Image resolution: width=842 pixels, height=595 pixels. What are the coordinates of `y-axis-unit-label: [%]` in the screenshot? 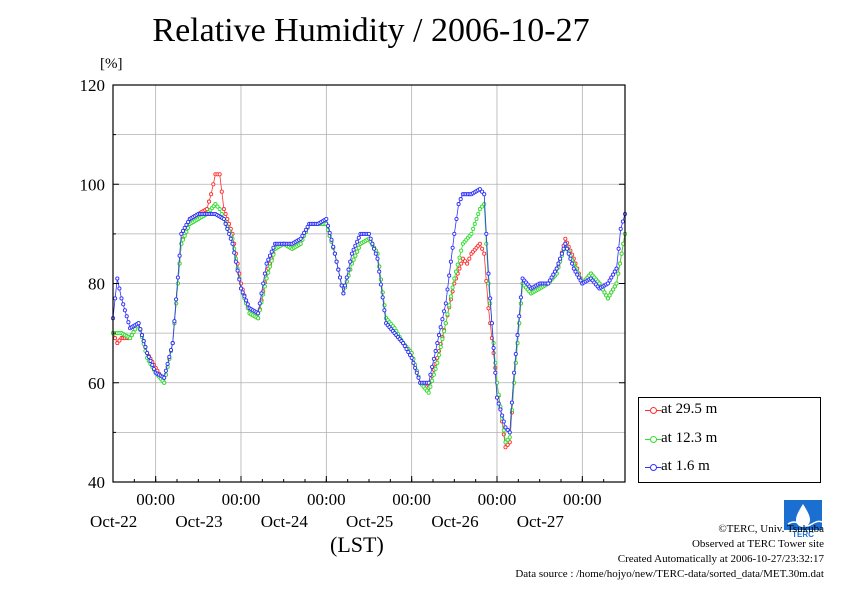 It's located at (111, 64).